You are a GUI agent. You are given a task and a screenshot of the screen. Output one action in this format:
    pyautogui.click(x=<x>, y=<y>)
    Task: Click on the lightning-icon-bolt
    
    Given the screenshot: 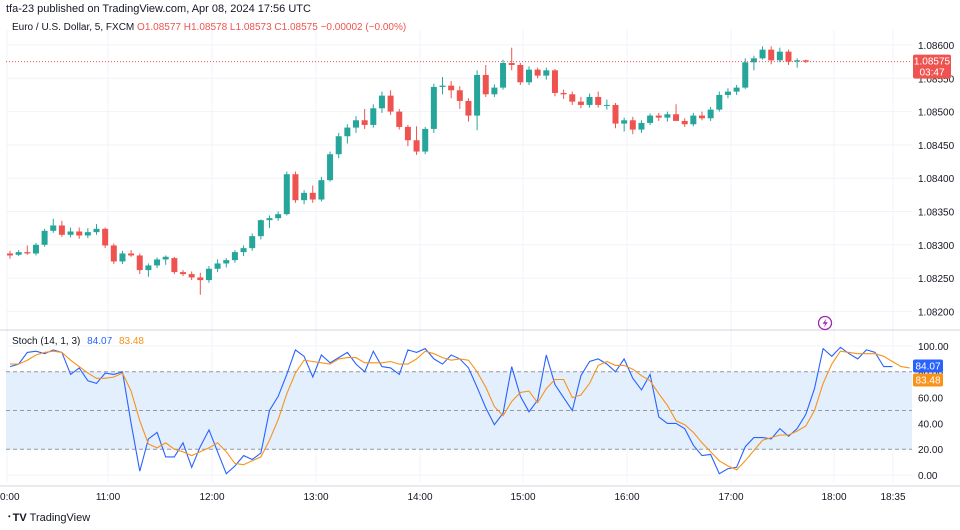 What is the action you would take?
    pyautogui.click(x=825, y=323)
    